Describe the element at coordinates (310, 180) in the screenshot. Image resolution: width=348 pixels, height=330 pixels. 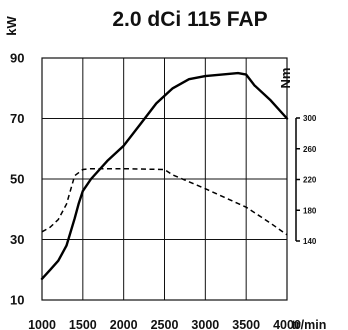
I see `right-tick-label: 220` at that location.